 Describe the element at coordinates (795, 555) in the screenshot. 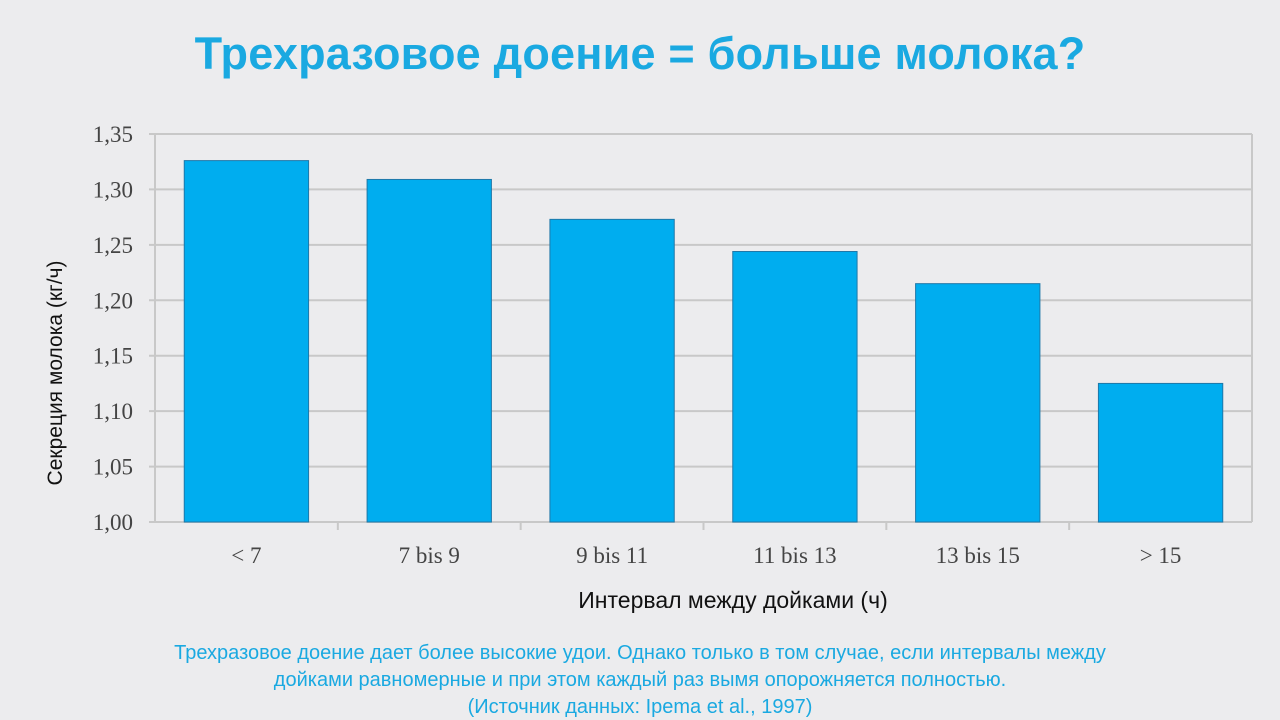

I see `x-tick-label: 11 bis 13` at that location.